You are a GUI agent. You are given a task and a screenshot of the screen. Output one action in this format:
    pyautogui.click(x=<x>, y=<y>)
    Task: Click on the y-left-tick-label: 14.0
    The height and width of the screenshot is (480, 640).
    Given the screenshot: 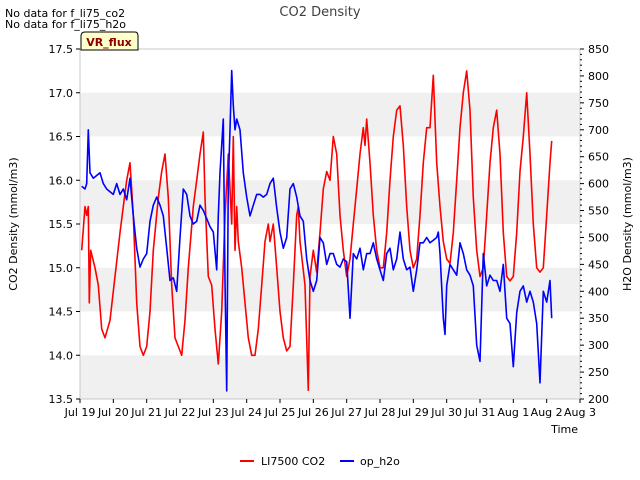 What is the action you would take?
    pyautogui.click(x=61, y=355)
    